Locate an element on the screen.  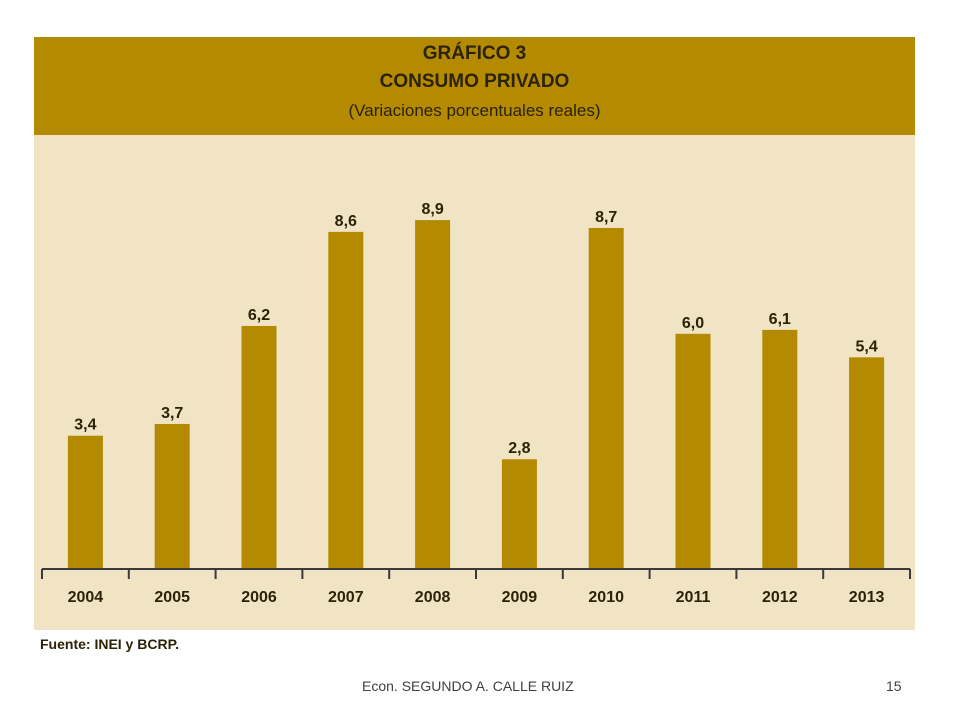
chart-source: Fuente: INEI y BCRP. is located at coordinates (109, 644).